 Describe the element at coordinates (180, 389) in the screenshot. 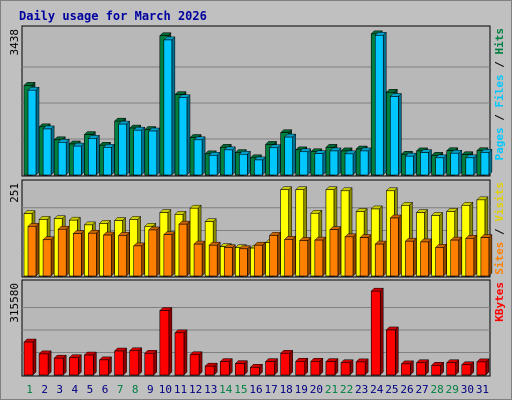

I see `x-tick-label: 11` at that location.